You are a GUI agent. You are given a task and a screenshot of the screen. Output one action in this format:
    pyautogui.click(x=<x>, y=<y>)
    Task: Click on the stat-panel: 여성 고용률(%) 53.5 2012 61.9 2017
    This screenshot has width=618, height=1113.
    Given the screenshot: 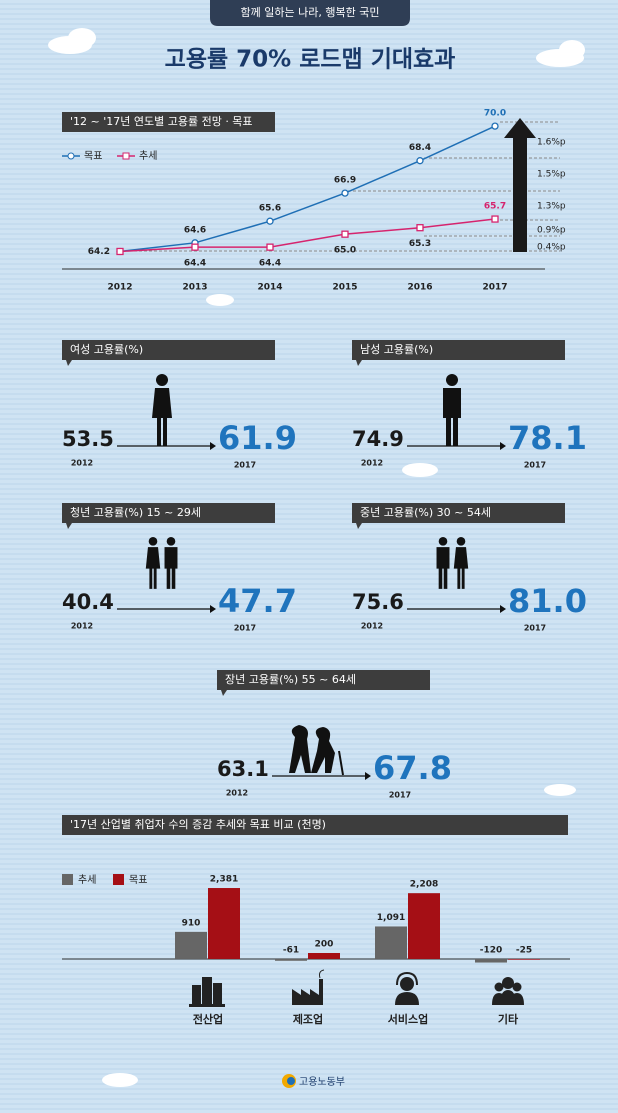 What is the action you would take?
    pyautogui.click(x=179, y=405)
    